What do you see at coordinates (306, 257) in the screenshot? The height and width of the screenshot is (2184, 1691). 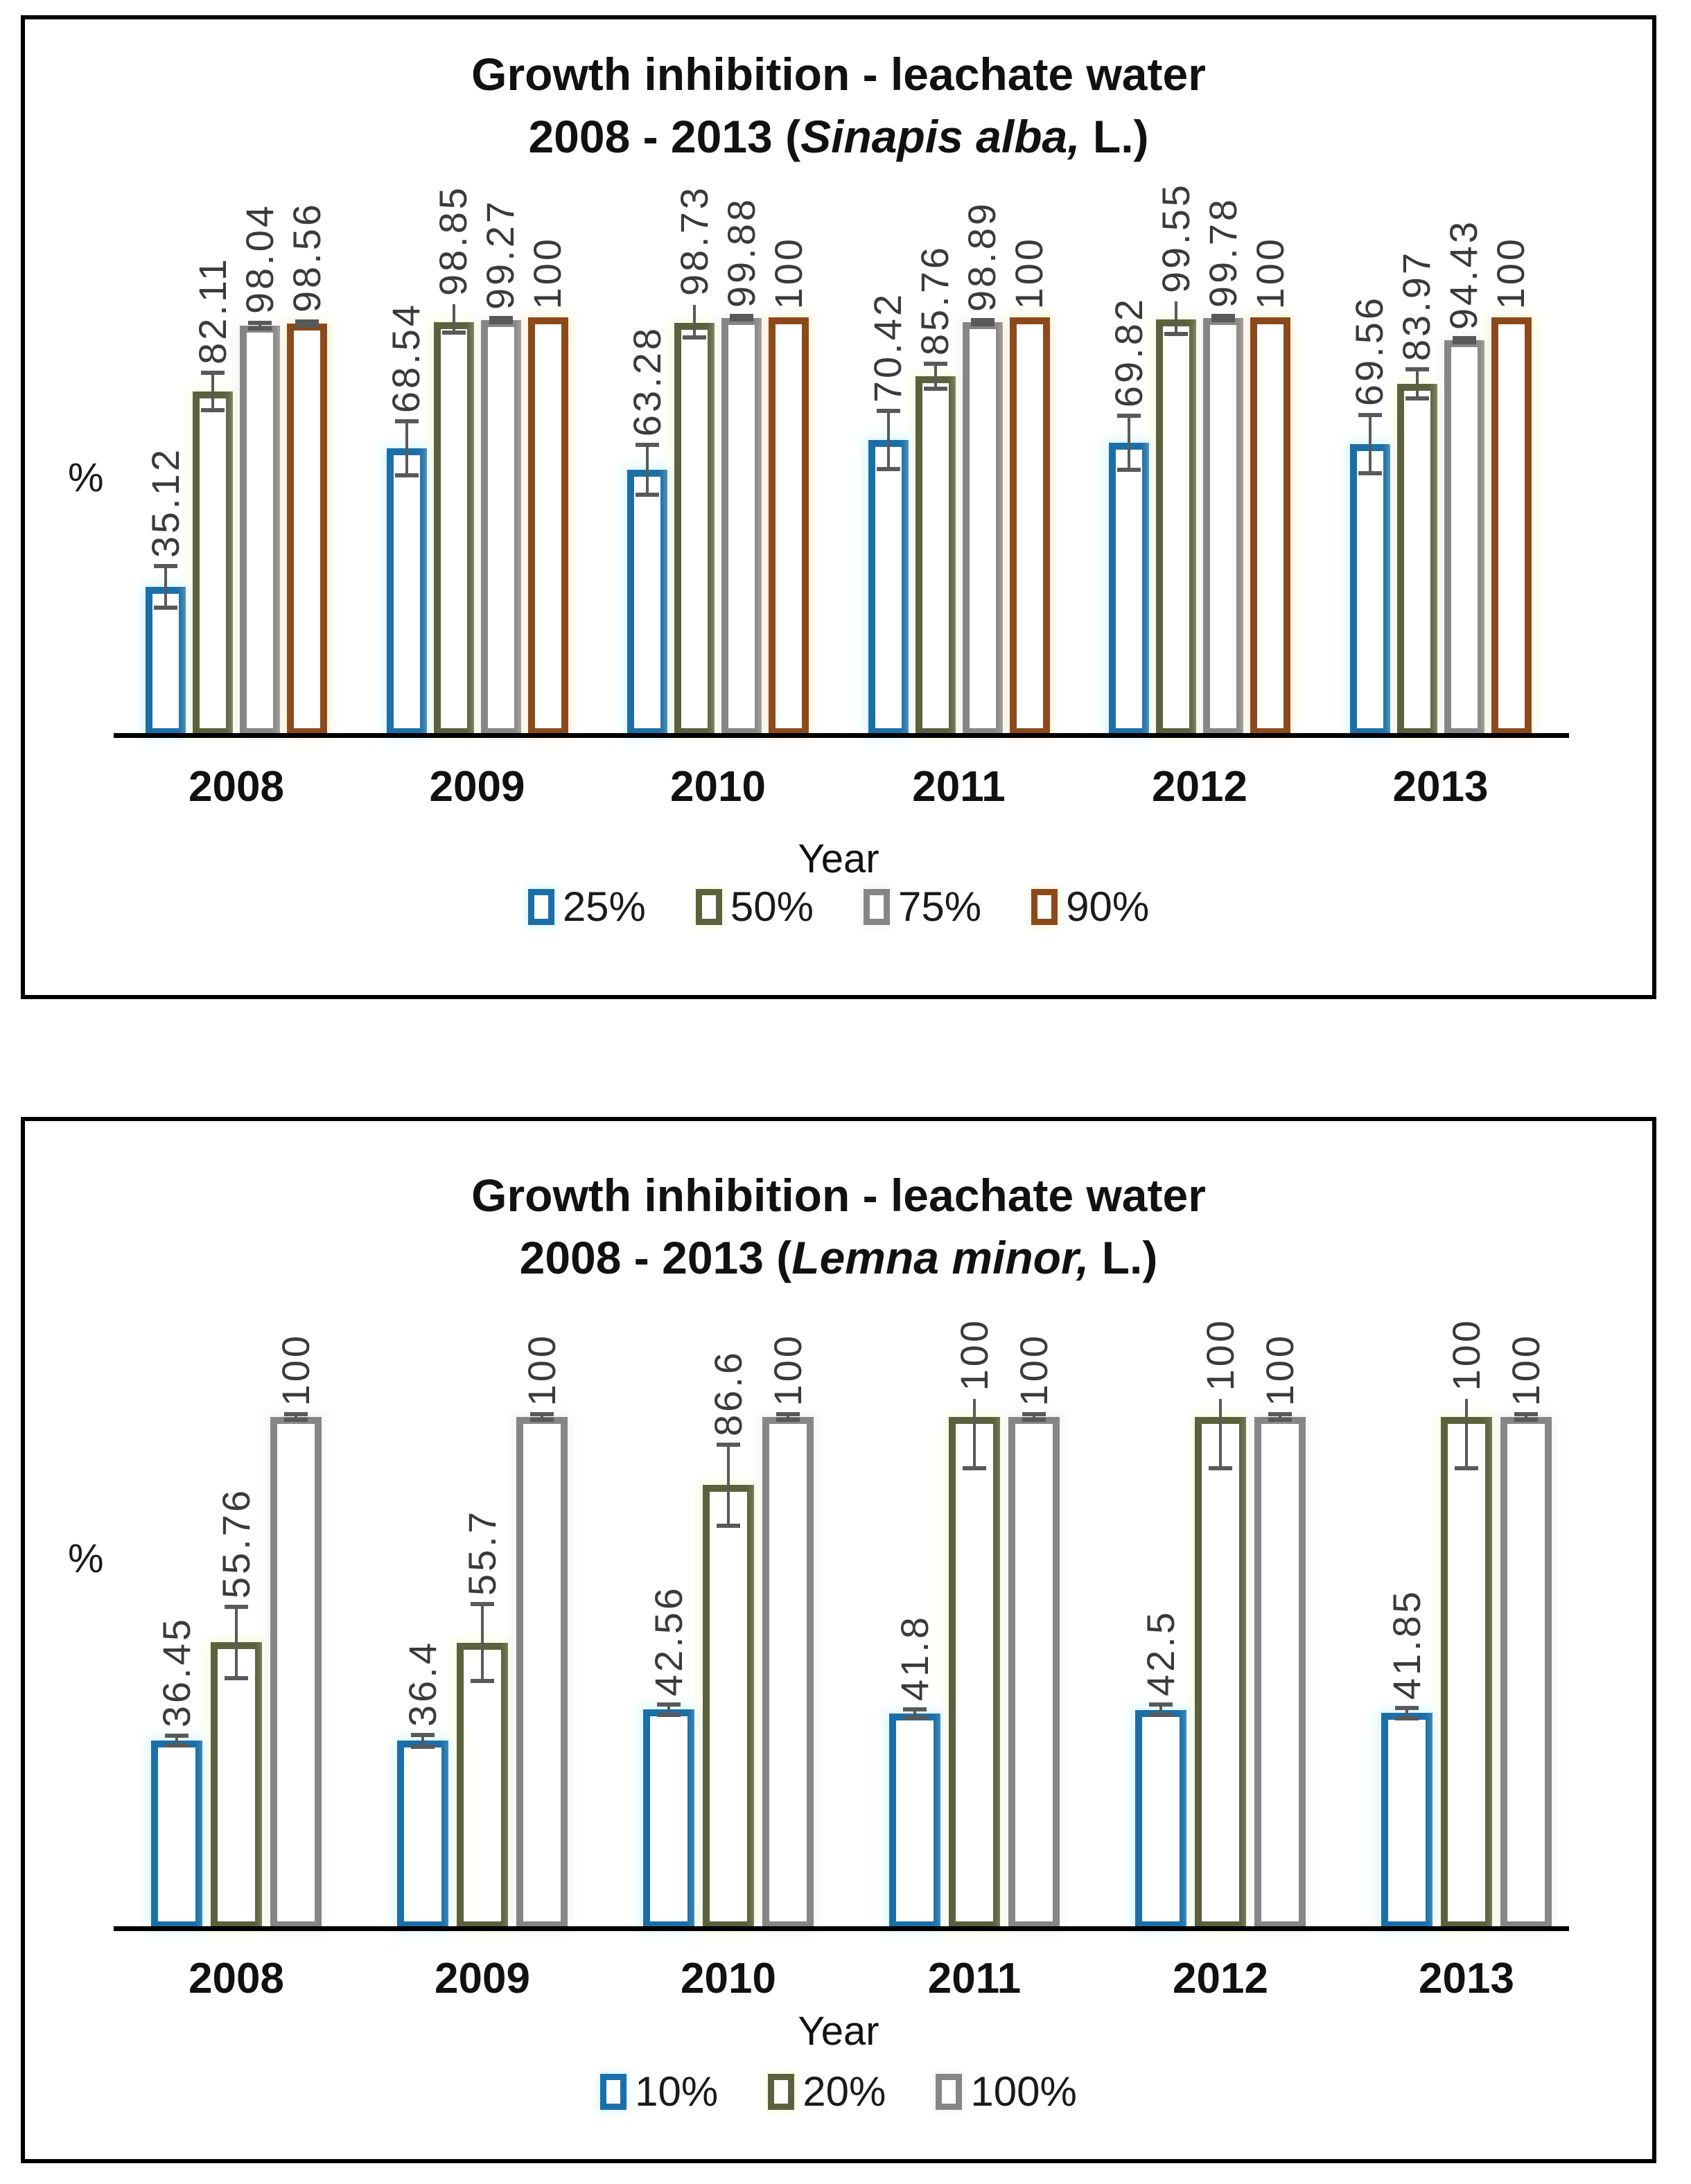 I see `bar-value-text: 98.56` at bounding box center [306, 257].